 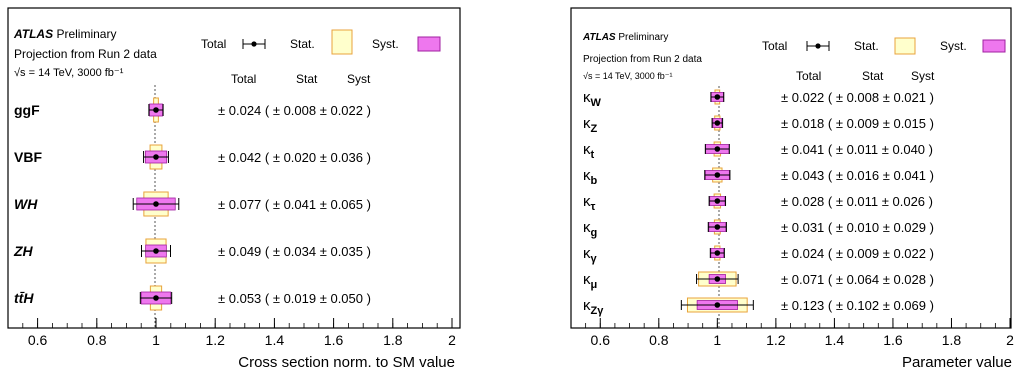 What do you see at coordinates (866, 46) in the screenshot?
I see `right-legend-stat-label: Stat.` at bounding box center [866, 46].